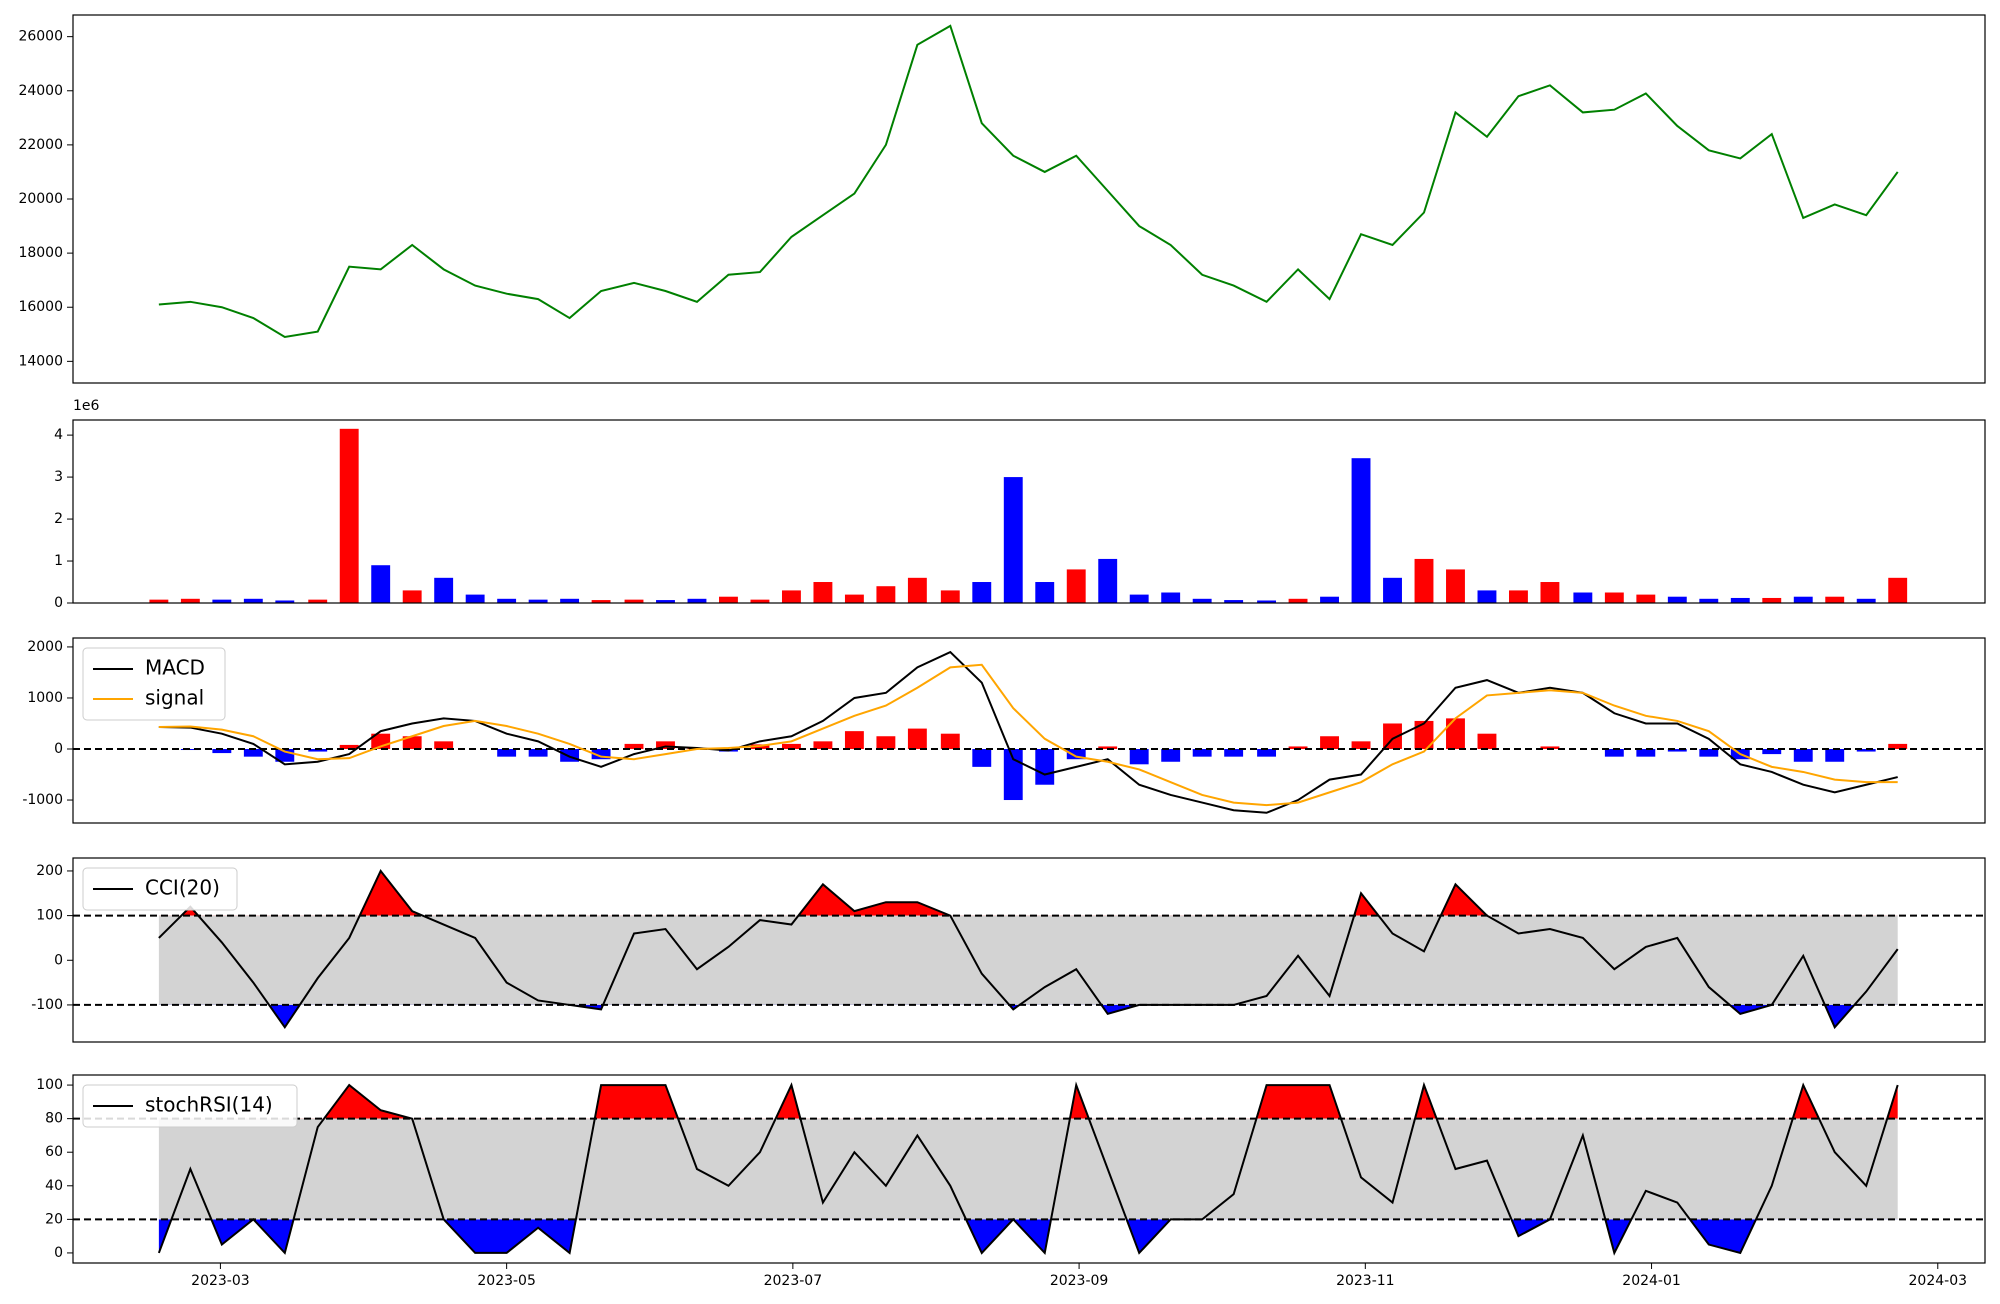 The height and width of the screenshot is (1304, 2000). Describe the element at coordinates (40, 307) in the screenshot. I see `y-tick-label: 16000` at that location.